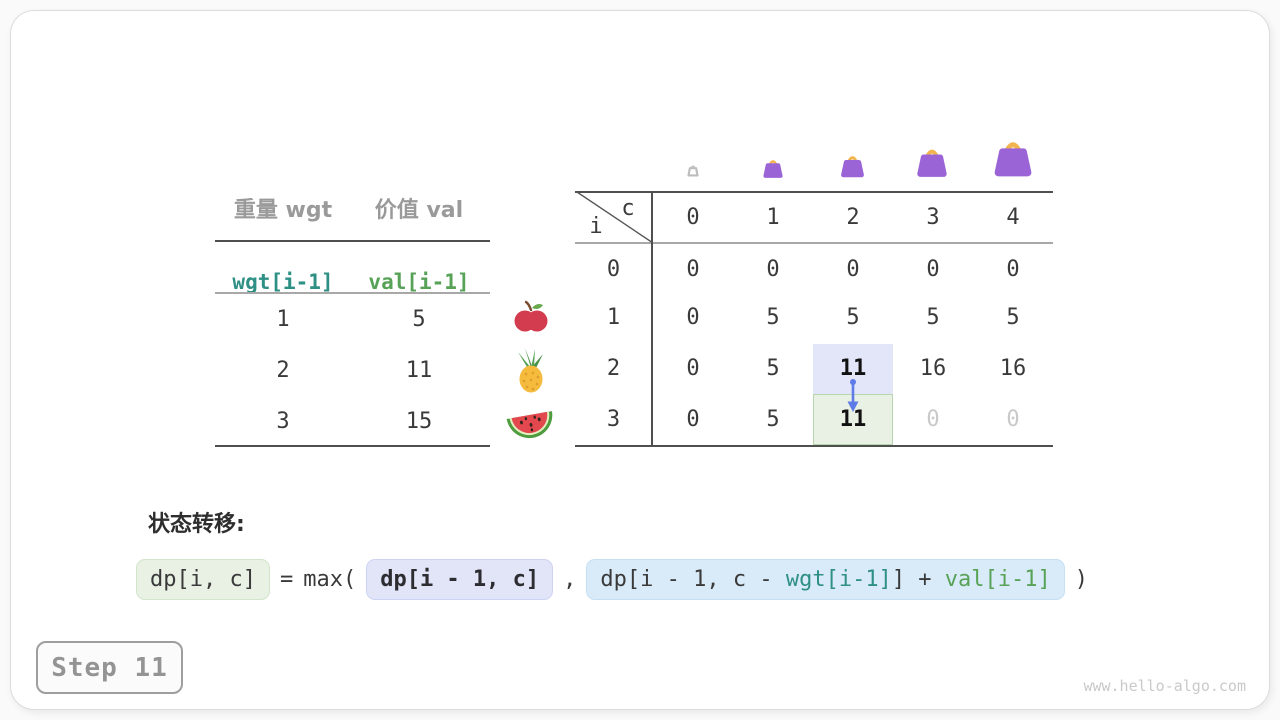  What do you see at coordinates (852, 167) in the screenshot?
I see `bag-capacity-2-icon` at bounding box center [852, 167].